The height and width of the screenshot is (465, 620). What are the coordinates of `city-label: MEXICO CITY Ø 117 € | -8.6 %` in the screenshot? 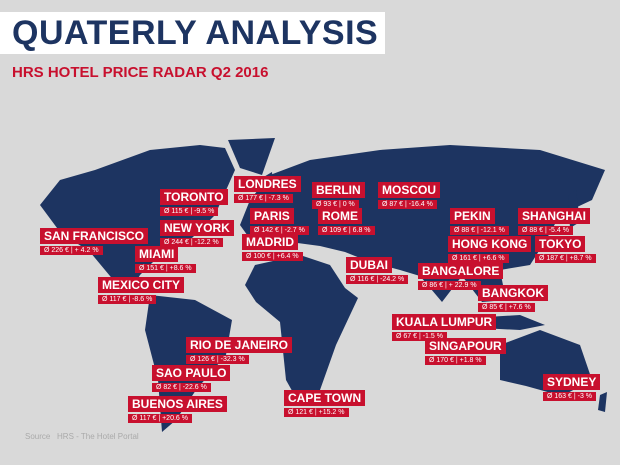 It's located at (141, 290).